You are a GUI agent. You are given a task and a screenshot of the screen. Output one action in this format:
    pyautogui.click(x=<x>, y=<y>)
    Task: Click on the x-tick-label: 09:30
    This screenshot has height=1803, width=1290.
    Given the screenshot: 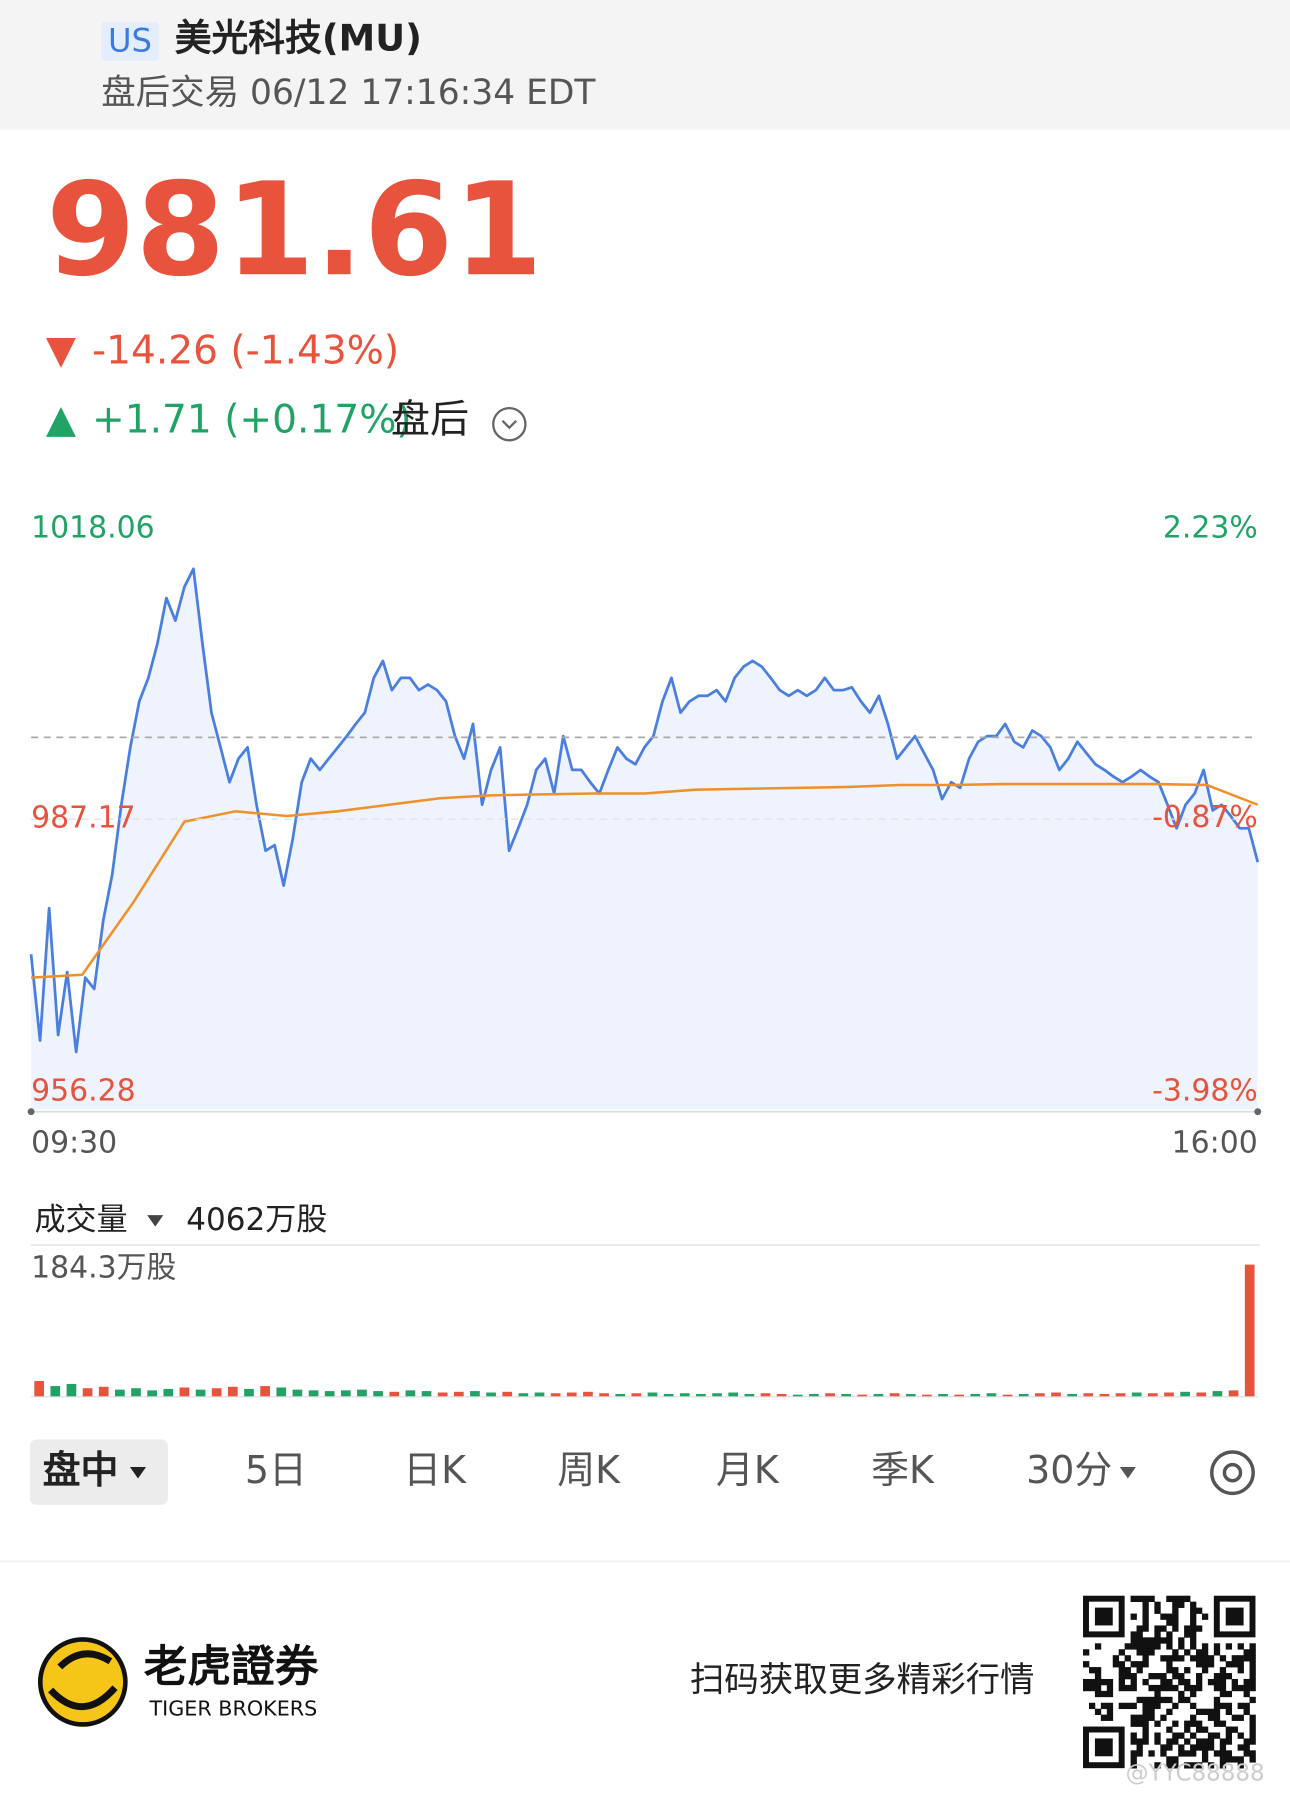 What is the action you would take?
    pyautogui.click(x=74, y=1142)
    